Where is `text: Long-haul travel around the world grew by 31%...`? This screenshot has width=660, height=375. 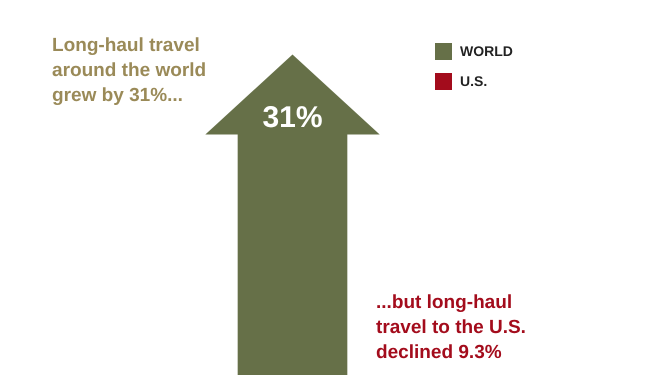 text: Long-haul travel around the world grew by 31%... is located at coordinates (130, 71).